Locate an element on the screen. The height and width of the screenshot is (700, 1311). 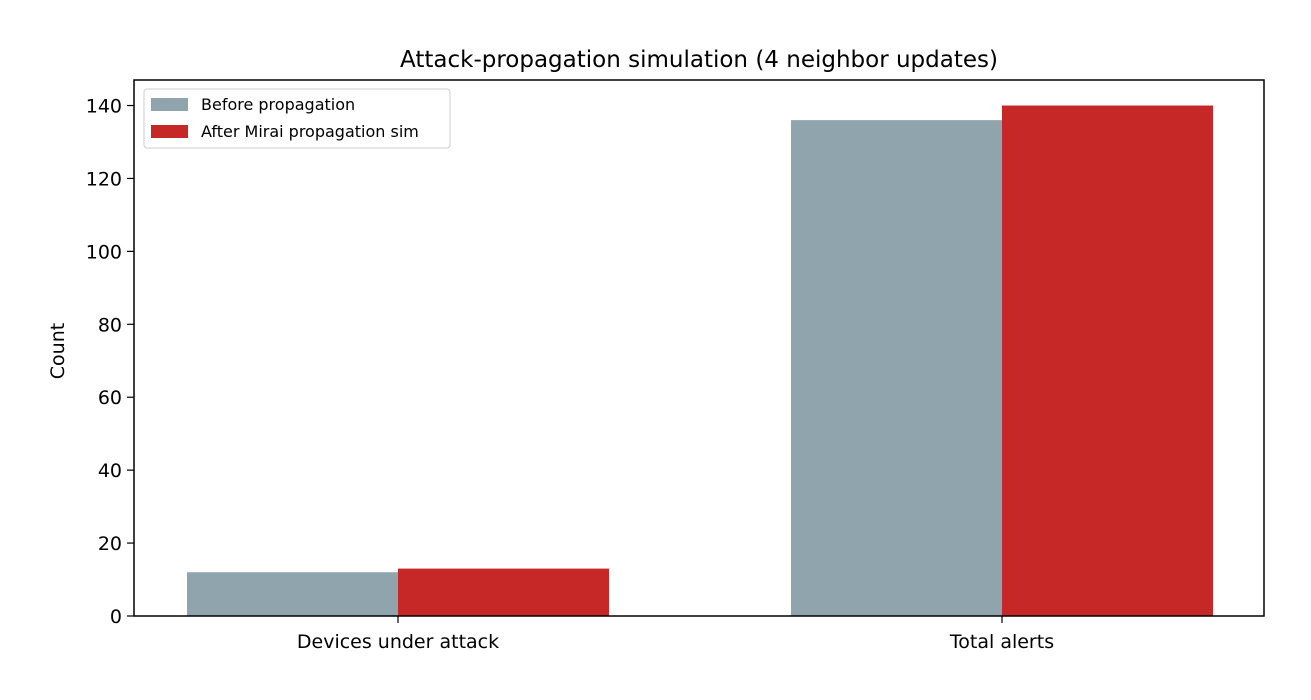
y-tick-label: 120 is located at coordinates (104, 179).